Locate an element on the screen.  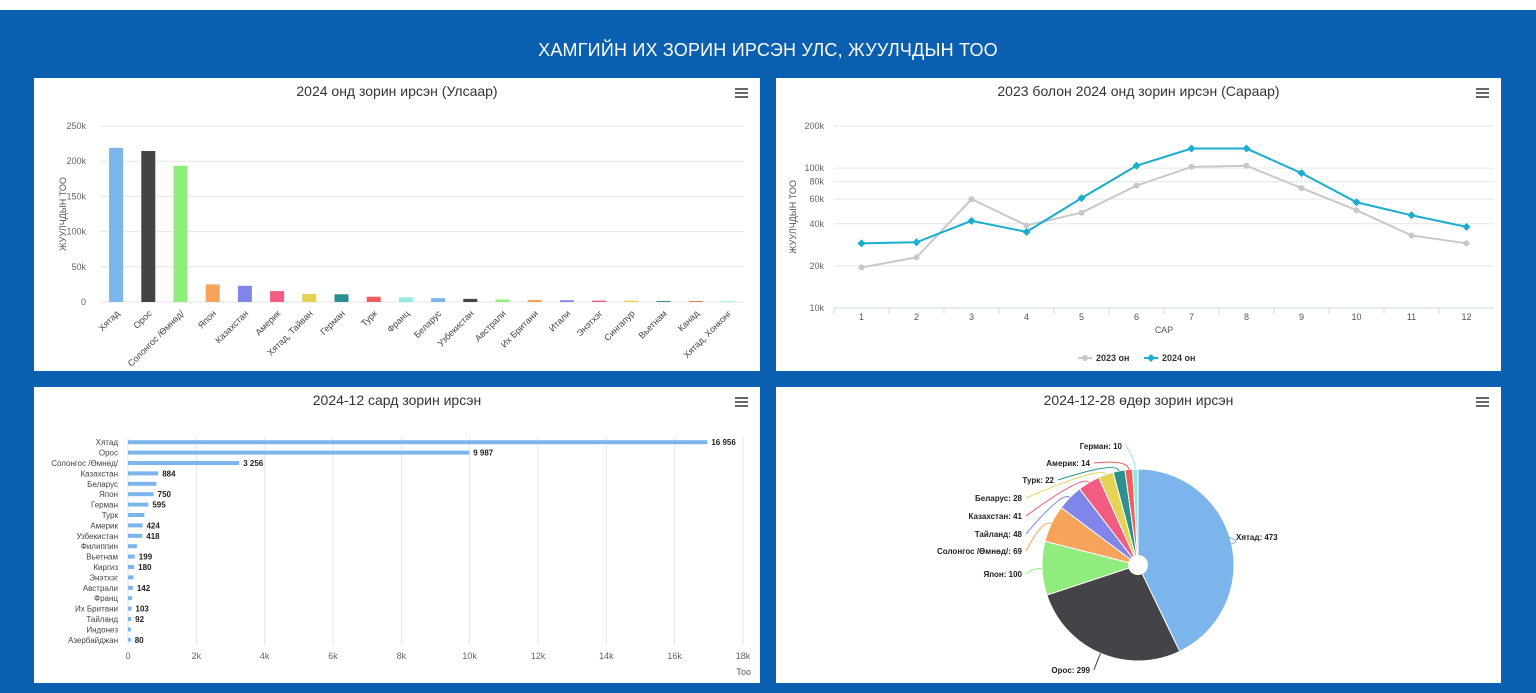
y-tick-label: Тайланд is located at coordinates (102, 619).